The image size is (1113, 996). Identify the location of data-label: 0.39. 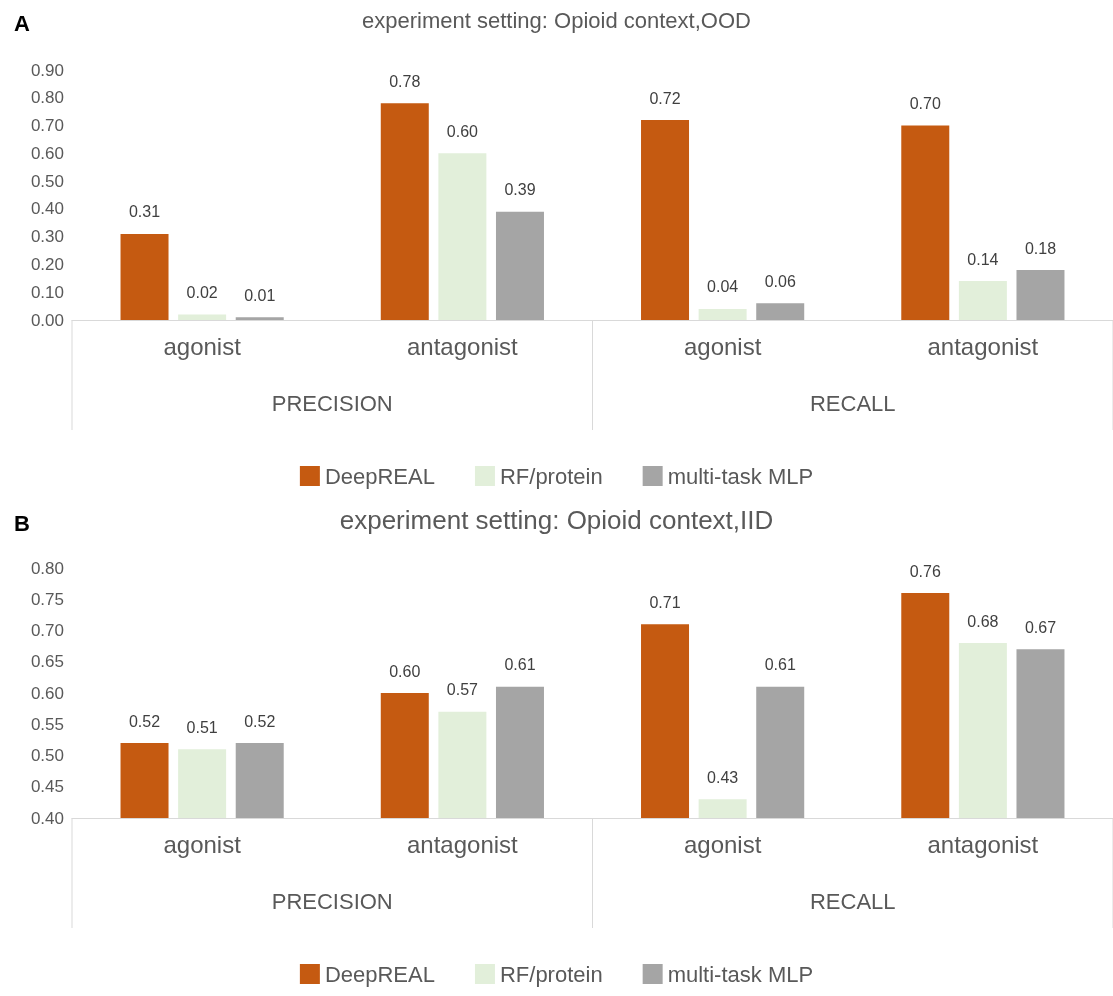
(520, 190).